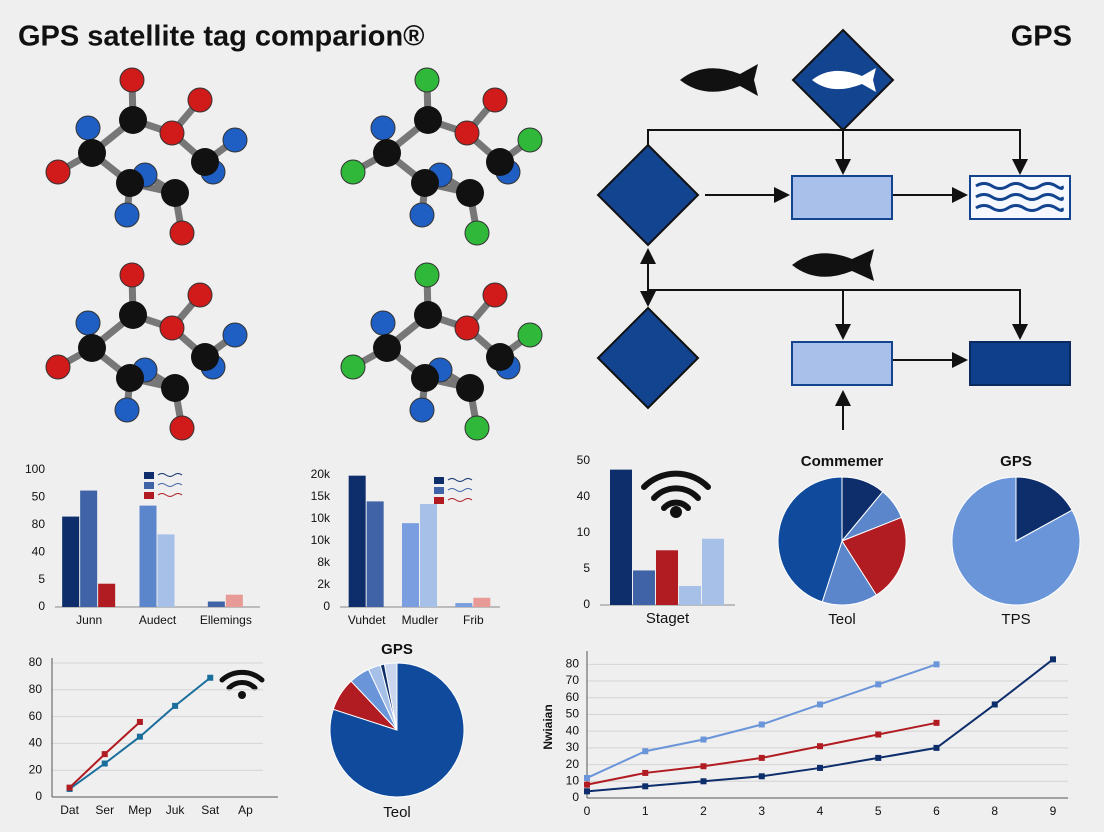 Image resolution: width=1104 pixels, height=832 pixels. What do you see at coordinates (668, 618) in the screenshot?
I see `x-tick-label: Staget` at bounding box center [668, 618].